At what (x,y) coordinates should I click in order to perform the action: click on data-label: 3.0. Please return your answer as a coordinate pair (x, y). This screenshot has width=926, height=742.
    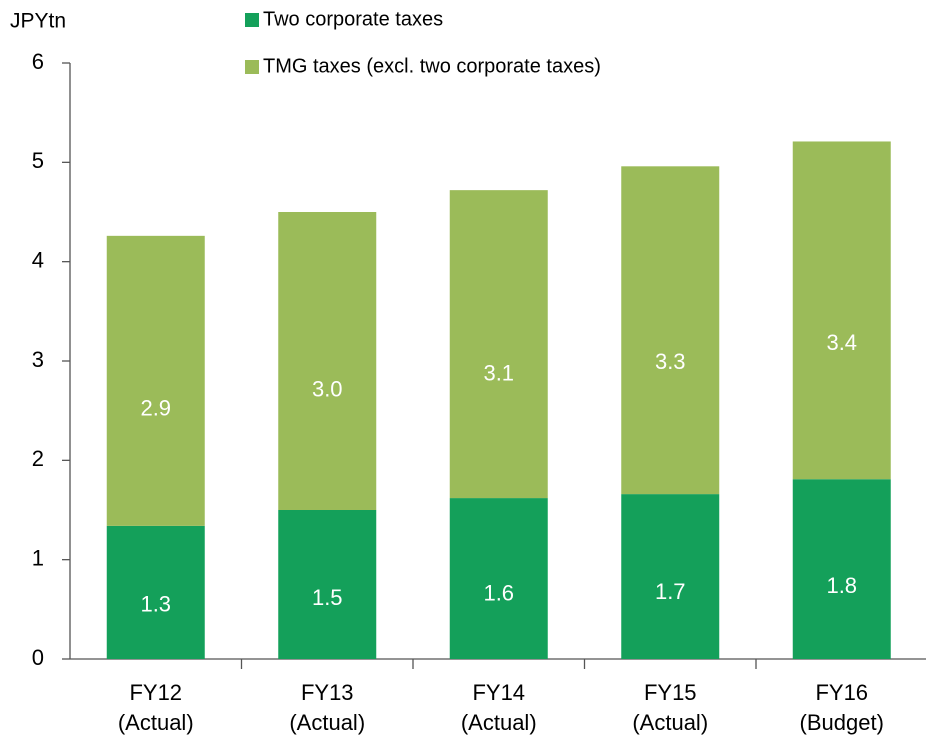
    Looking at the image, I should click on (327, 389).